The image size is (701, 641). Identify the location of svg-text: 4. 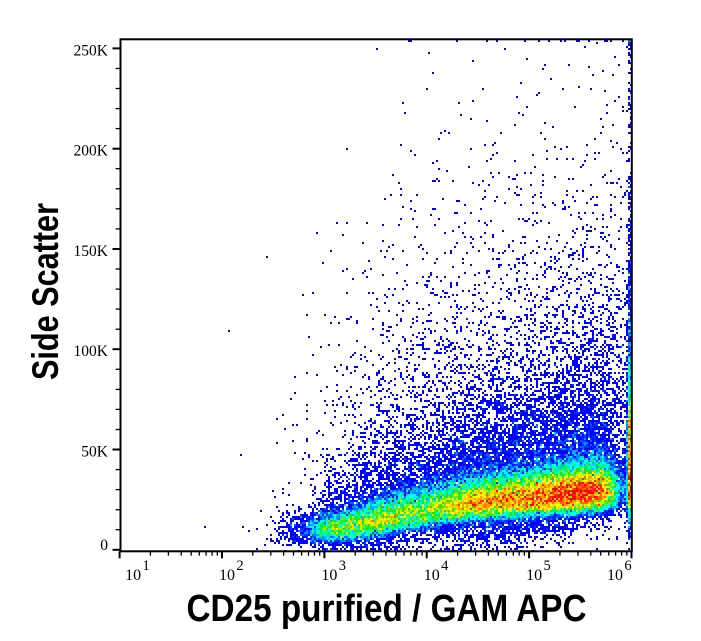
(445, 566).